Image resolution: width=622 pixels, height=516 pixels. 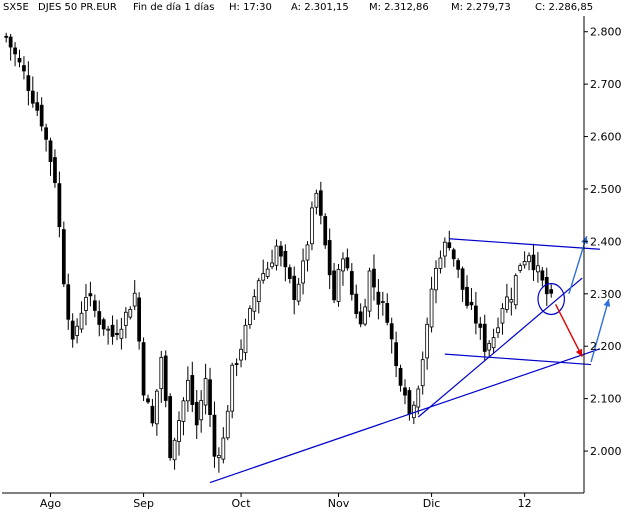 What do you see at coordinates (51, 503) in the screenshot?
I see `x-tick-label: Ago` at bounding box center [51, 503].